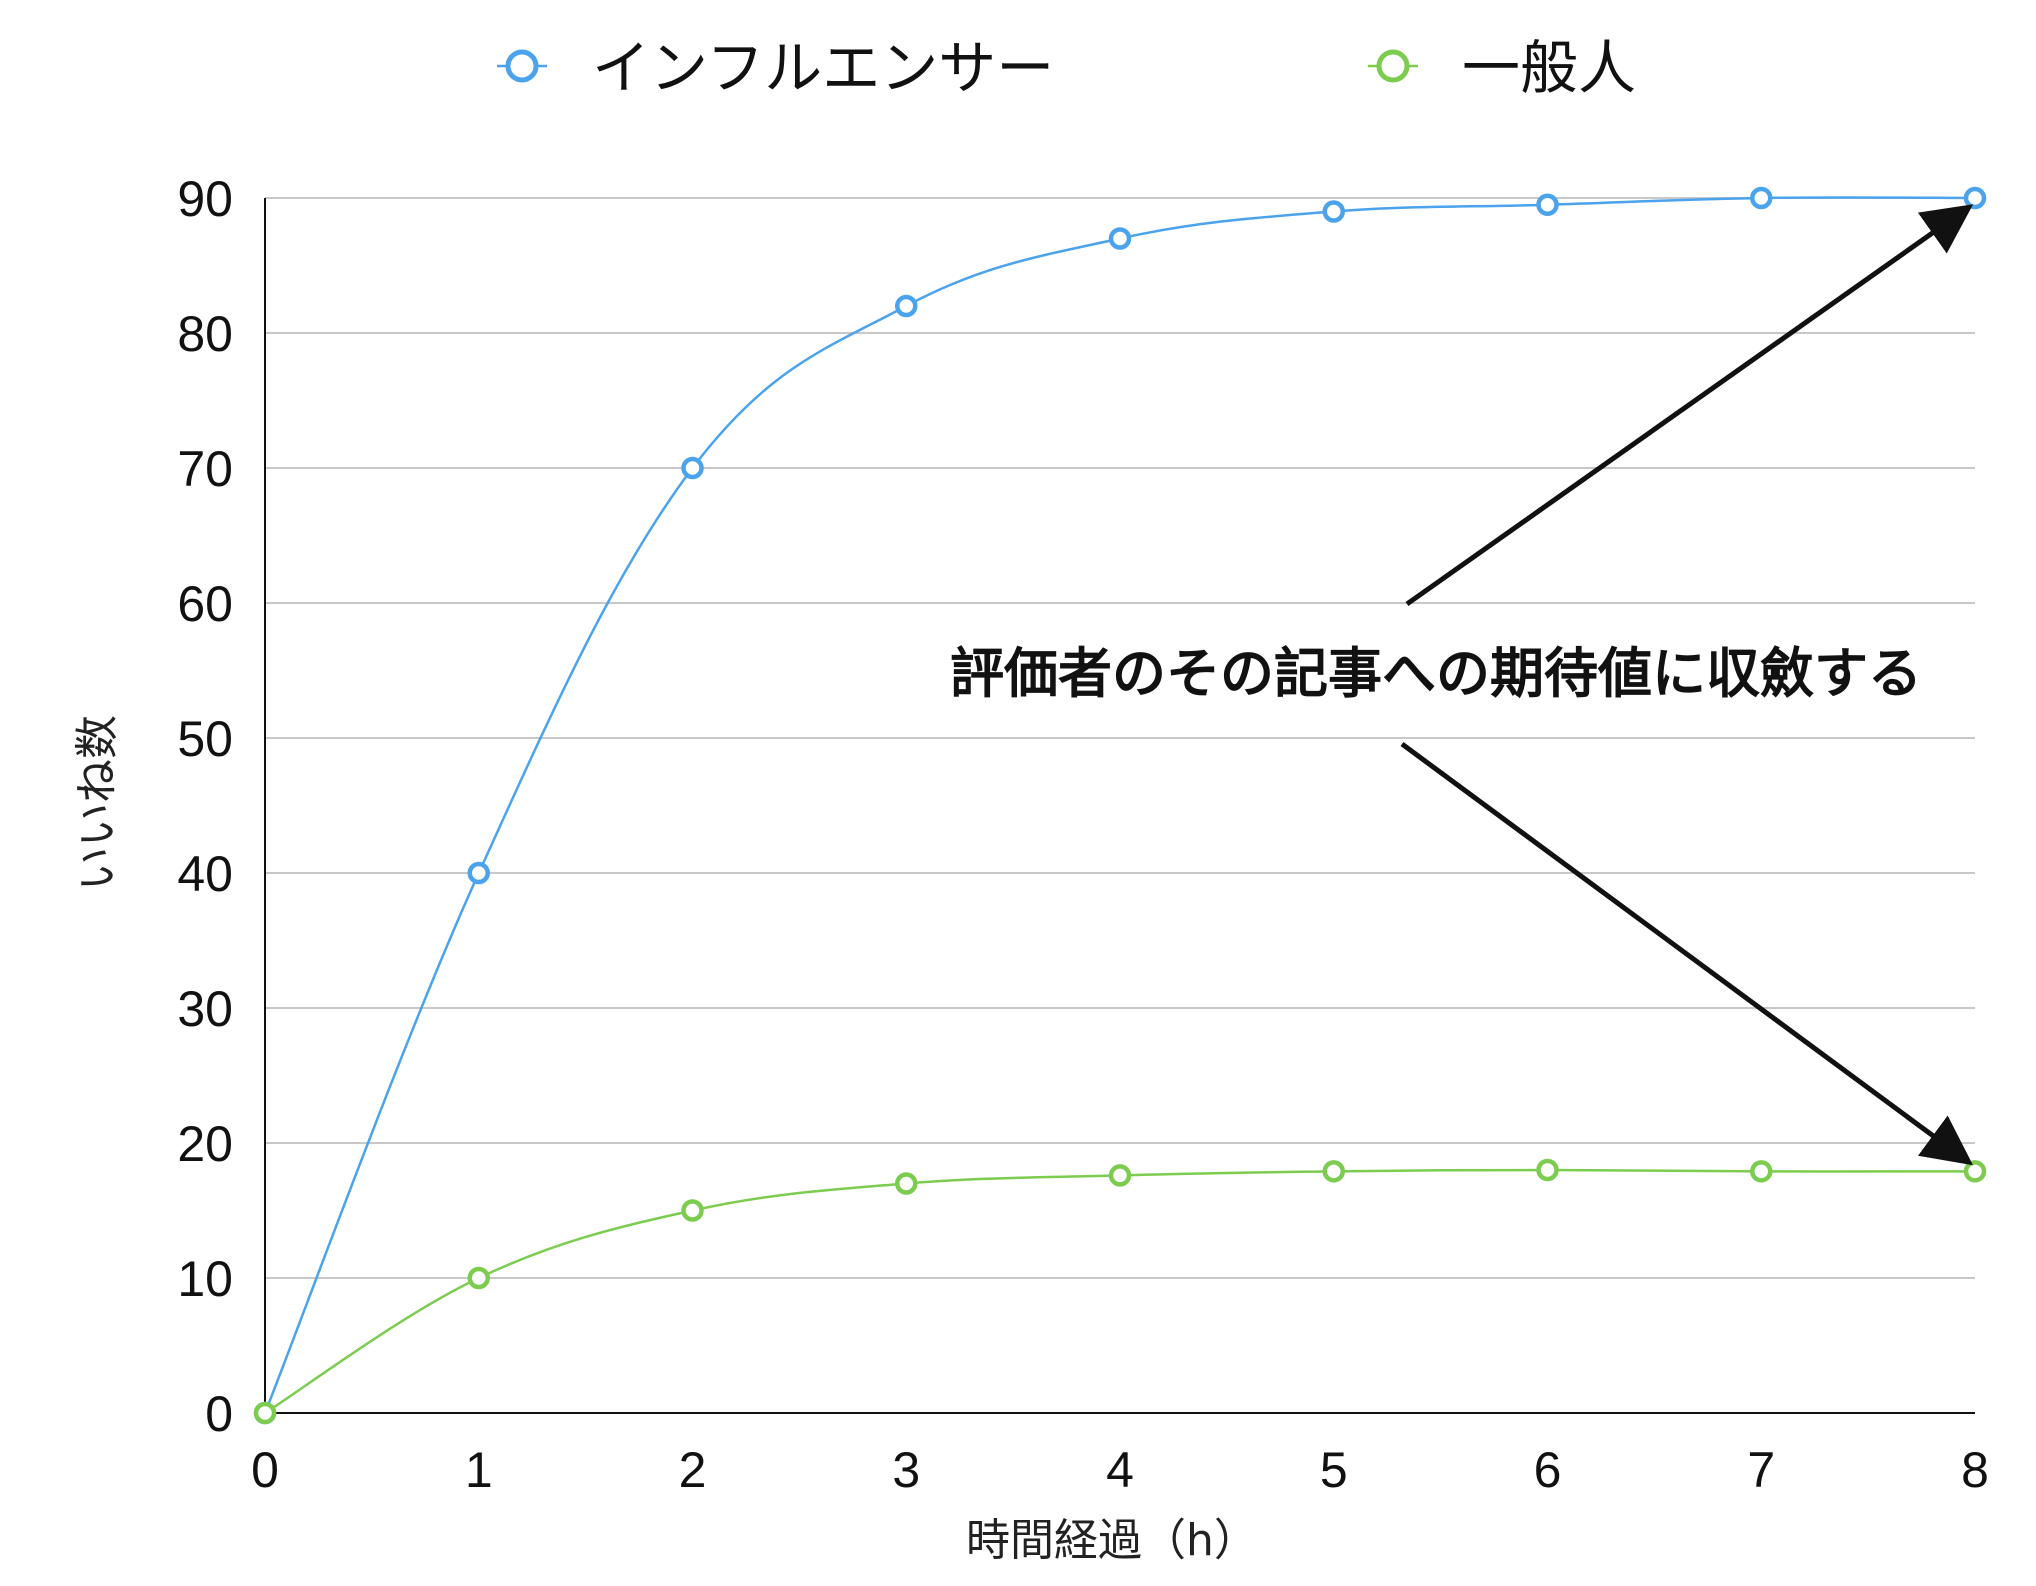  I want to click on y-tick-label: 20, so click(205, 1144).